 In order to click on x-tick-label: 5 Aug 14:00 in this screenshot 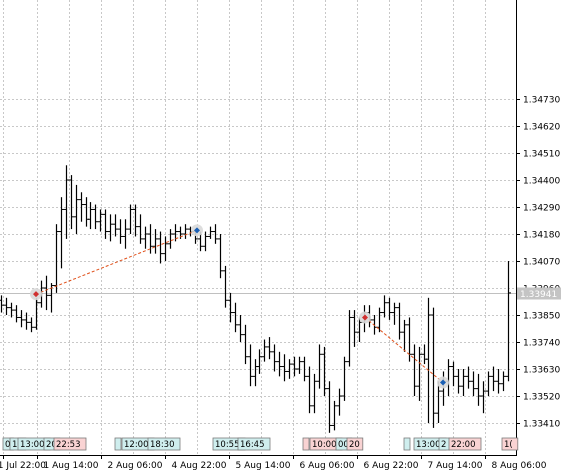, I will do `click(263, 466)`.